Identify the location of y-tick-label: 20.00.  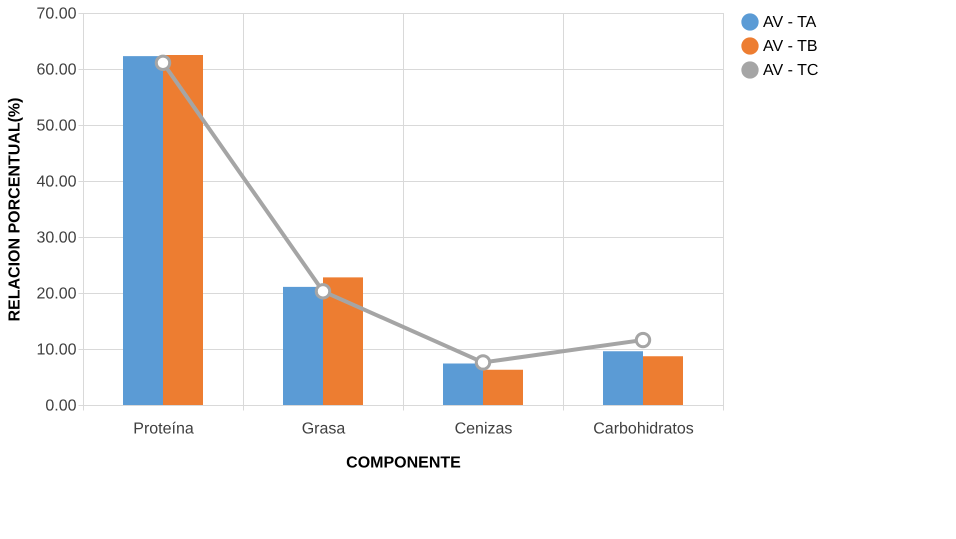
(56, 294).